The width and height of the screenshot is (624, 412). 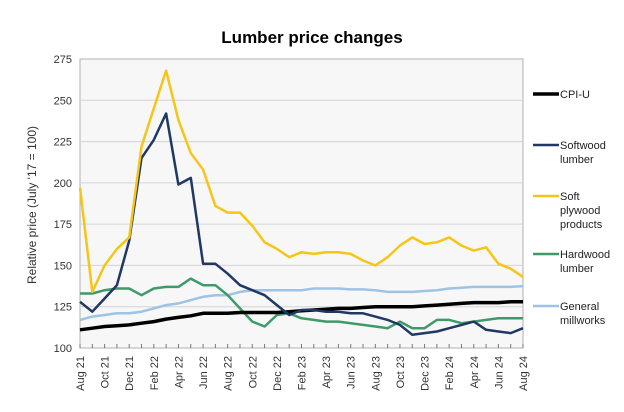 What do you see at coordinates (524, 373) in the screenshot?
I see `x-tick-label: Aug 24` at bounding box center [524, 373].